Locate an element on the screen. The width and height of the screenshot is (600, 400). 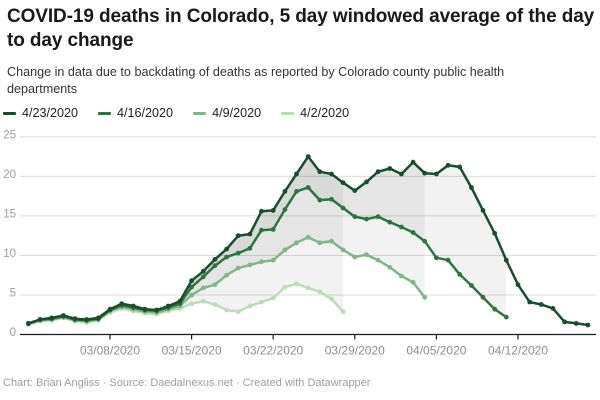
x-tick-label: 03/15/2020 is located at coordinates (192, 351).